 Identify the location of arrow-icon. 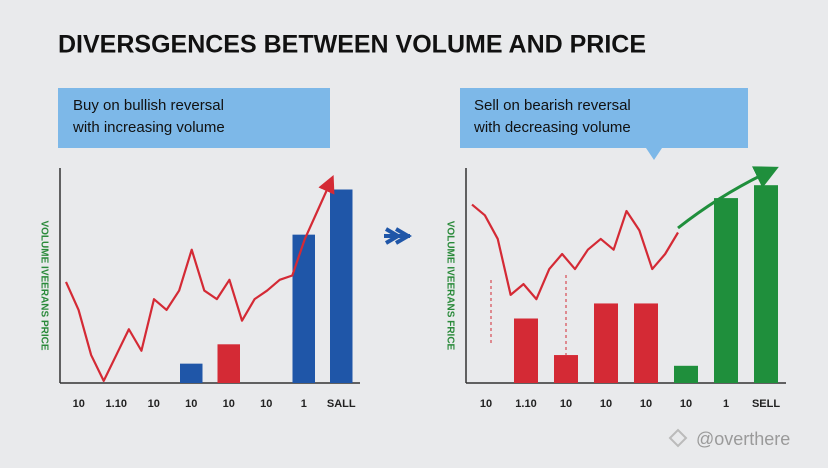
(398, 236).